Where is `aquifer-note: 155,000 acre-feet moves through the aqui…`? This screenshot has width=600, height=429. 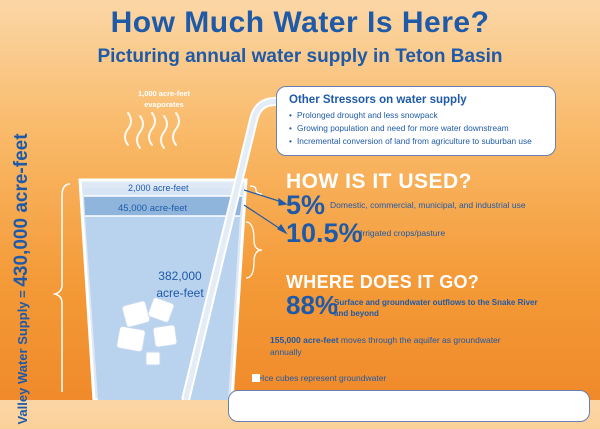 aquifer-note: 155,000 acre-feet moves through the aqui… is located at coordinates (390, 346).